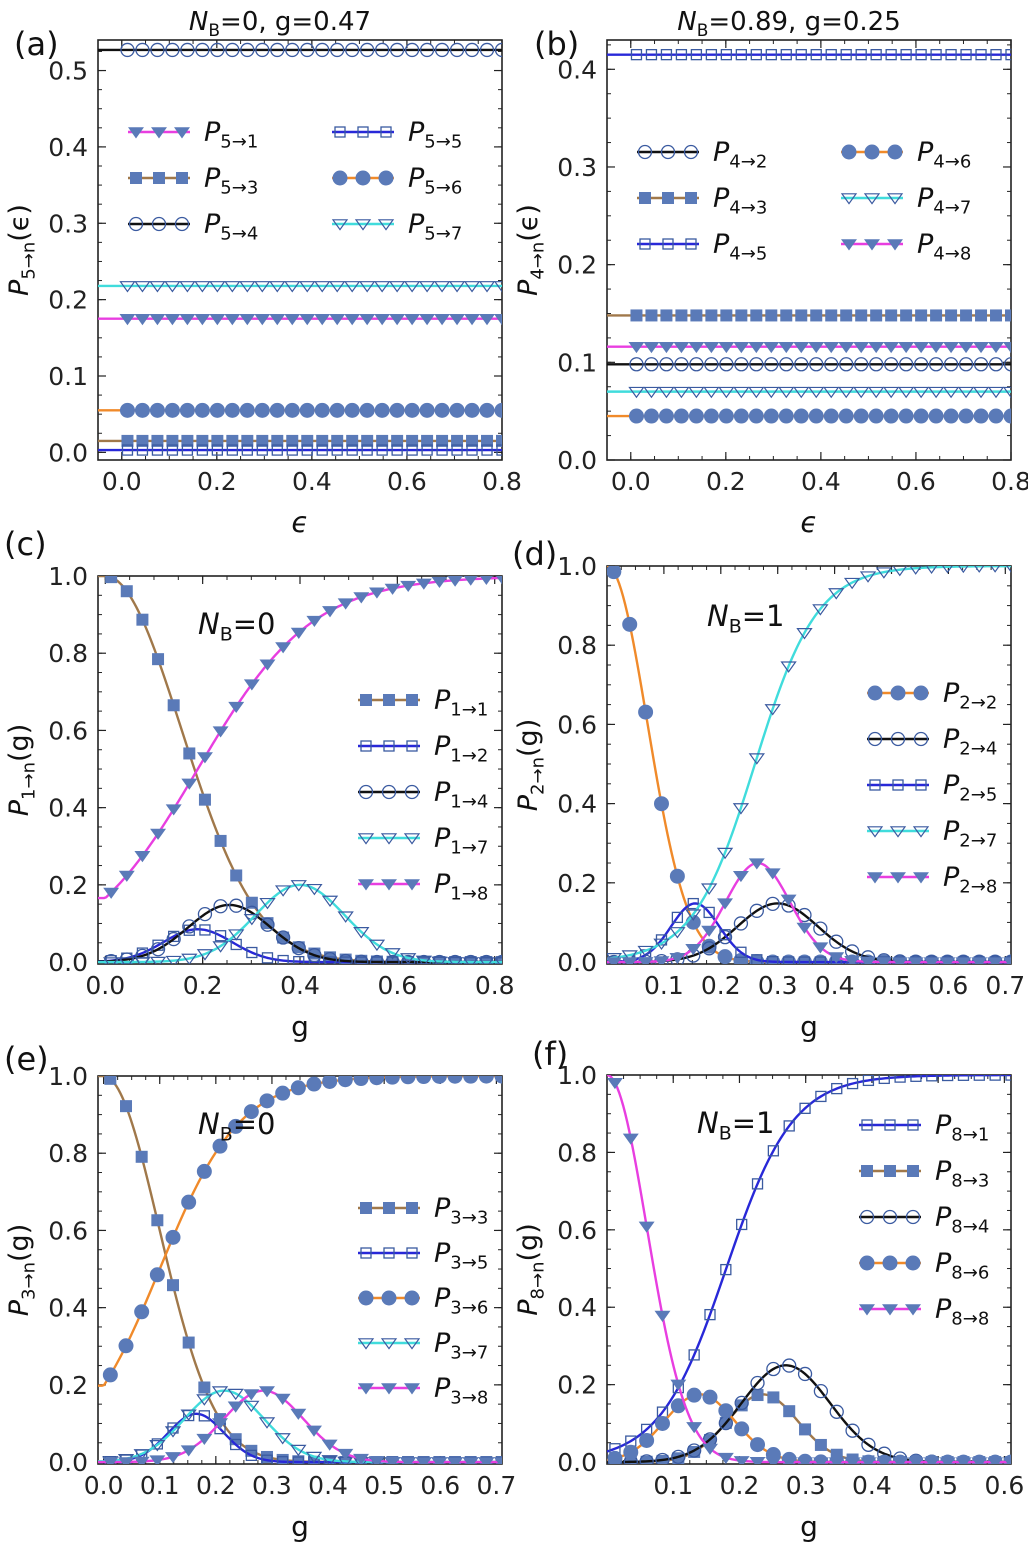  What do you see at coordinates (461, 794) in the screenshot?
I see `legend-label: P1→4` at bounding box center [461, 794].